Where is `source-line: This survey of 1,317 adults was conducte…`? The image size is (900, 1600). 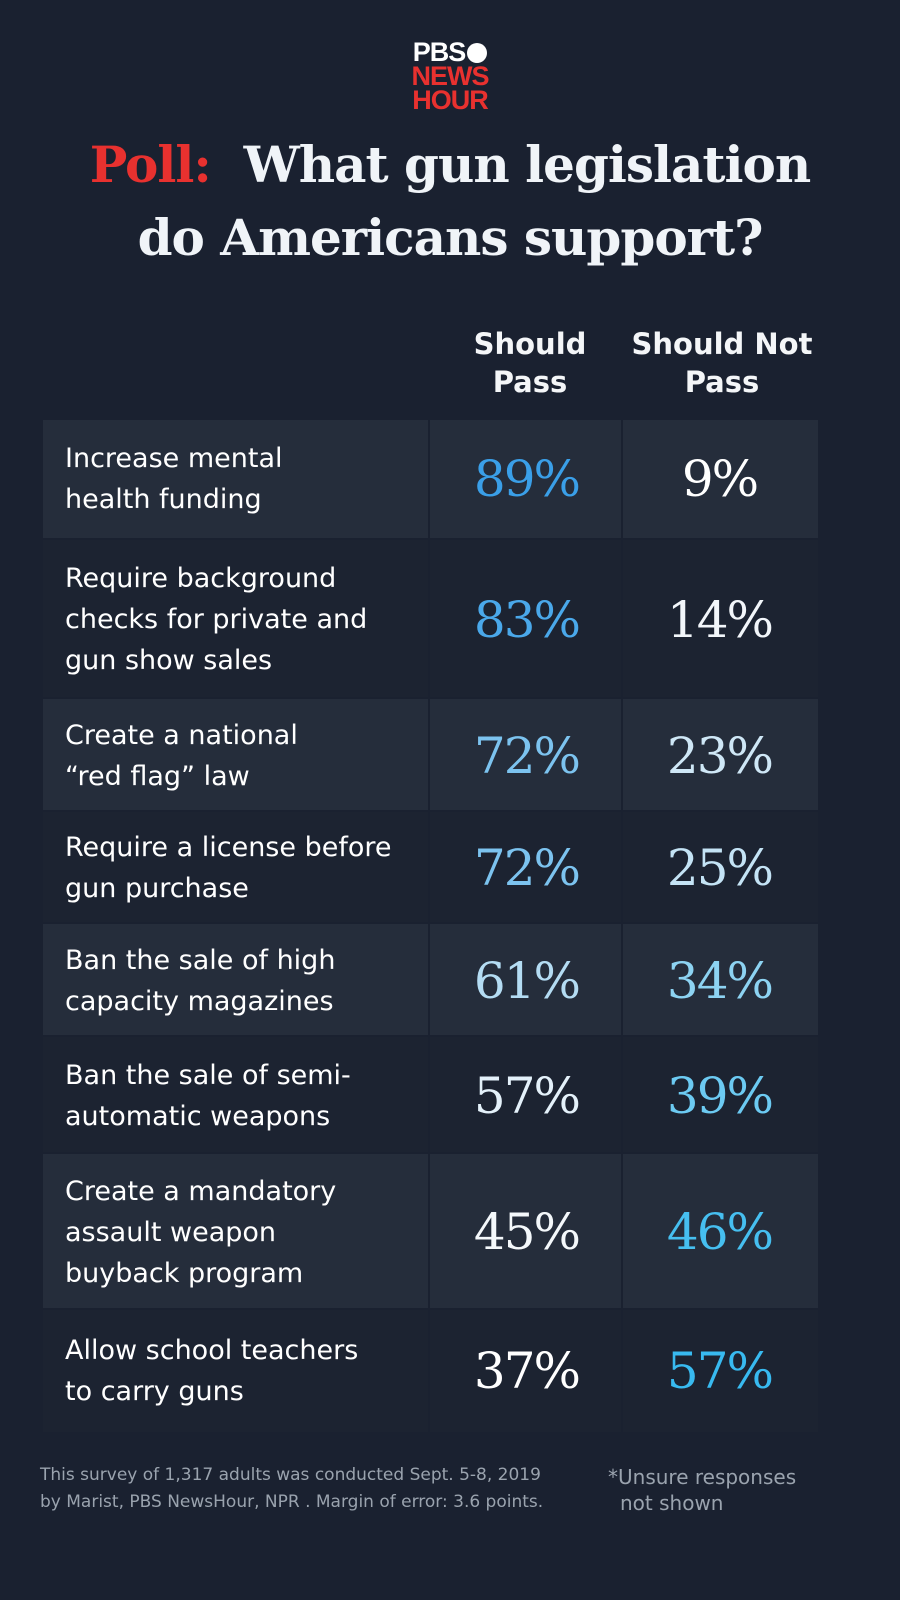
source-line: This survey of 1,317 adults was conducte… is located at coordinates (290, 1475).